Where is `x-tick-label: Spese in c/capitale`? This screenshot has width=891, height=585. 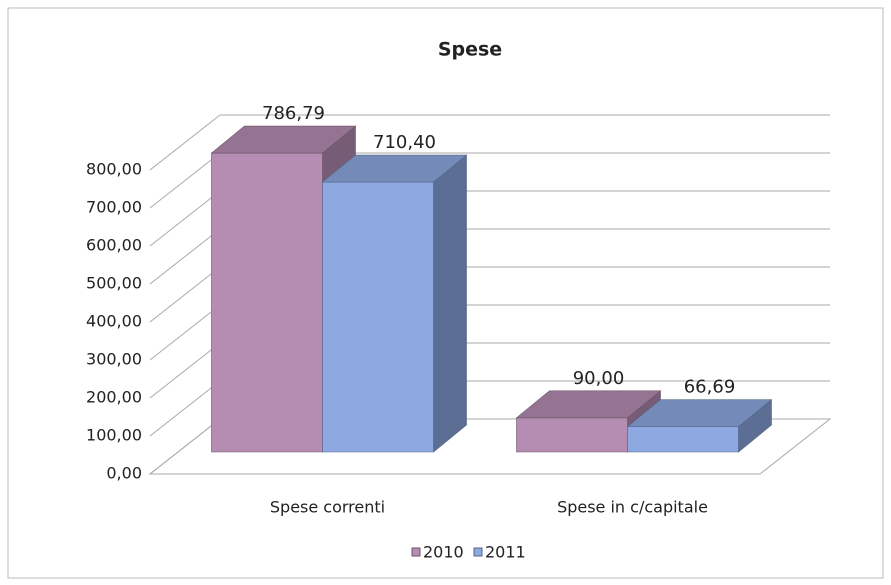
x-tick-label: Spese in c/capitale is located at coordinates (632, 507).